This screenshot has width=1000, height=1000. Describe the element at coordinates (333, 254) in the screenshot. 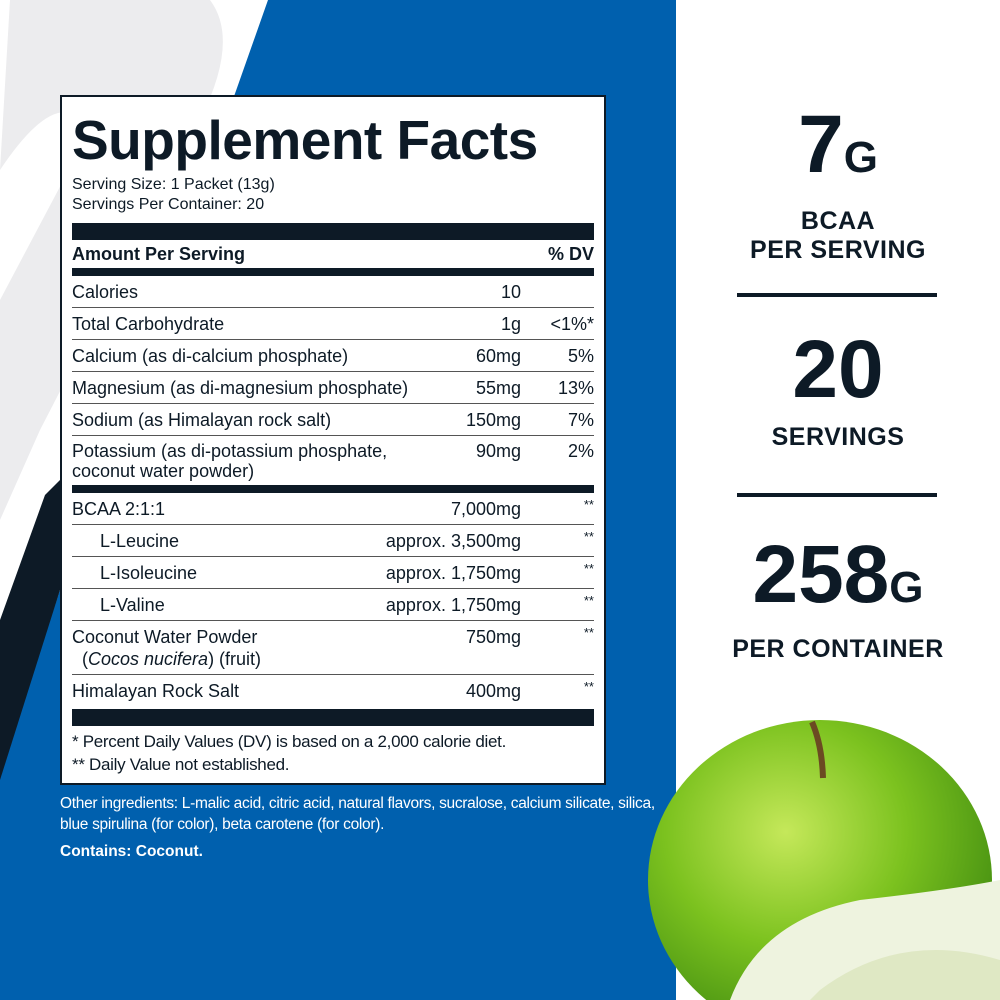

I see `amount-header: Amount Per Serving % DV` at that location.